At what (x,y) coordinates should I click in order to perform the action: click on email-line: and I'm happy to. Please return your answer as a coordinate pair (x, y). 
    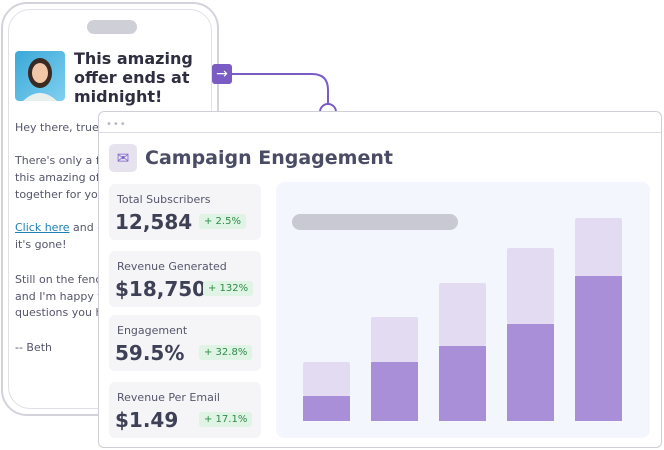
    Looking at the image, I should click on (62, 296).